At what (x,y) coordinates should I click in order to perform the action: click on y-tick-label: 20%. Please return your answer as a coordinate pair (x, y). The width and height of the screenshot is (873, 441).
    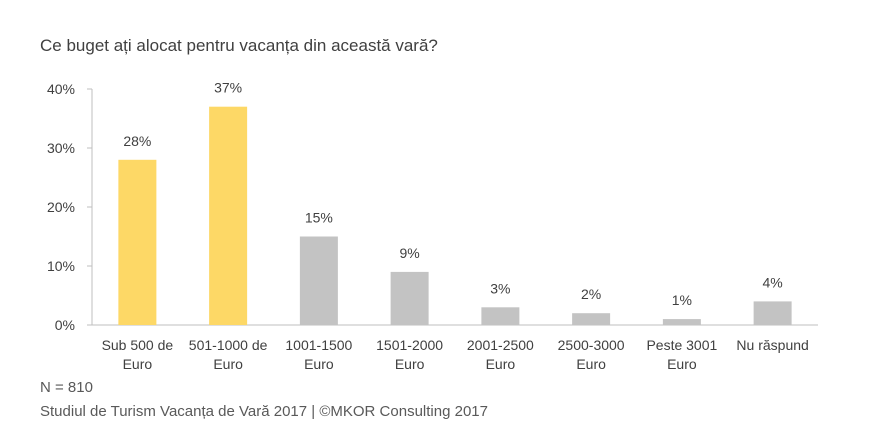
    Looking at the image, I should click on (61, 207).